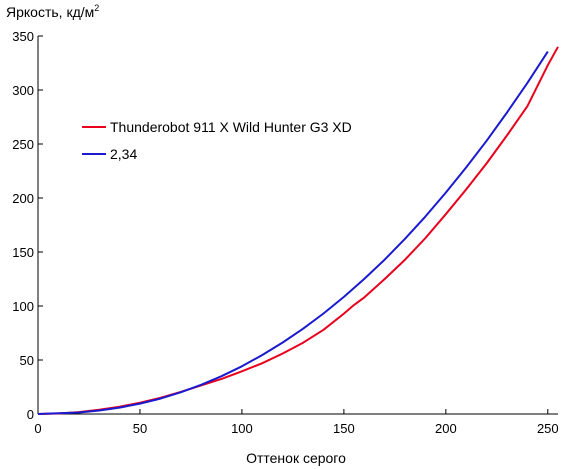 This screenshot has height=469, width=561. Describe the element at coordinates (23, 36) in the screenshot. I see `y-tick-label: 350` at that location.